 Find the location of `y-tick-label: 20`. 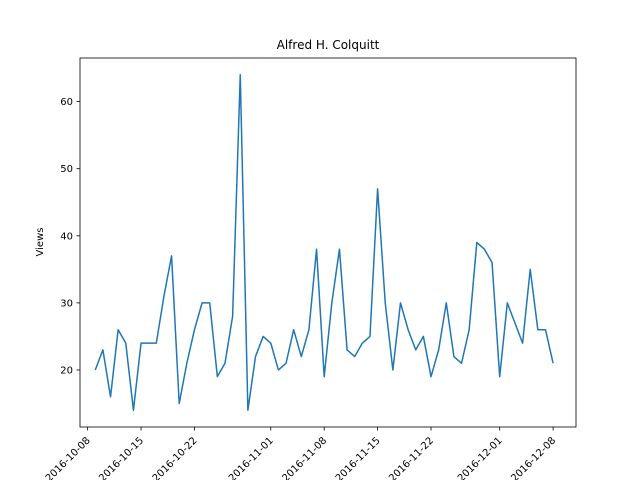

y-tick-label: 20 is located at coordinates (66, 370).